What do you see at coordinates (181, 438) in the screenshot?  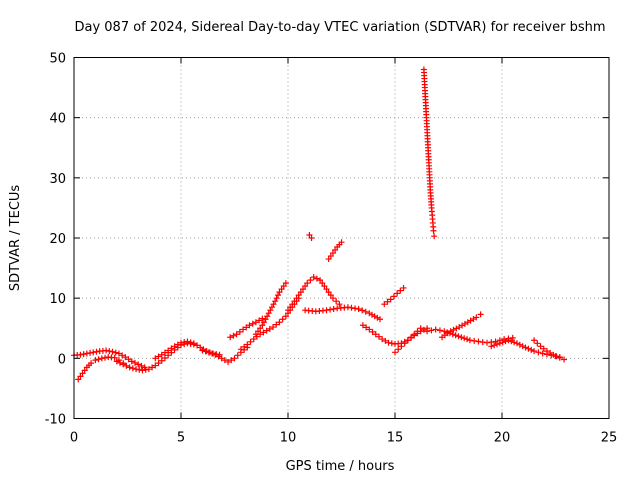 I see `x-tick-label: 5` at bounding box center [181, 438].